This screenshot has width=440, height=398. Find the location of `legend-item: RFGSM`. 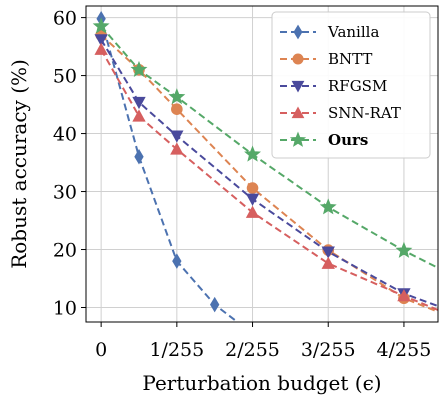

legend-item: RFGSM is located at coordinates (333, 86).